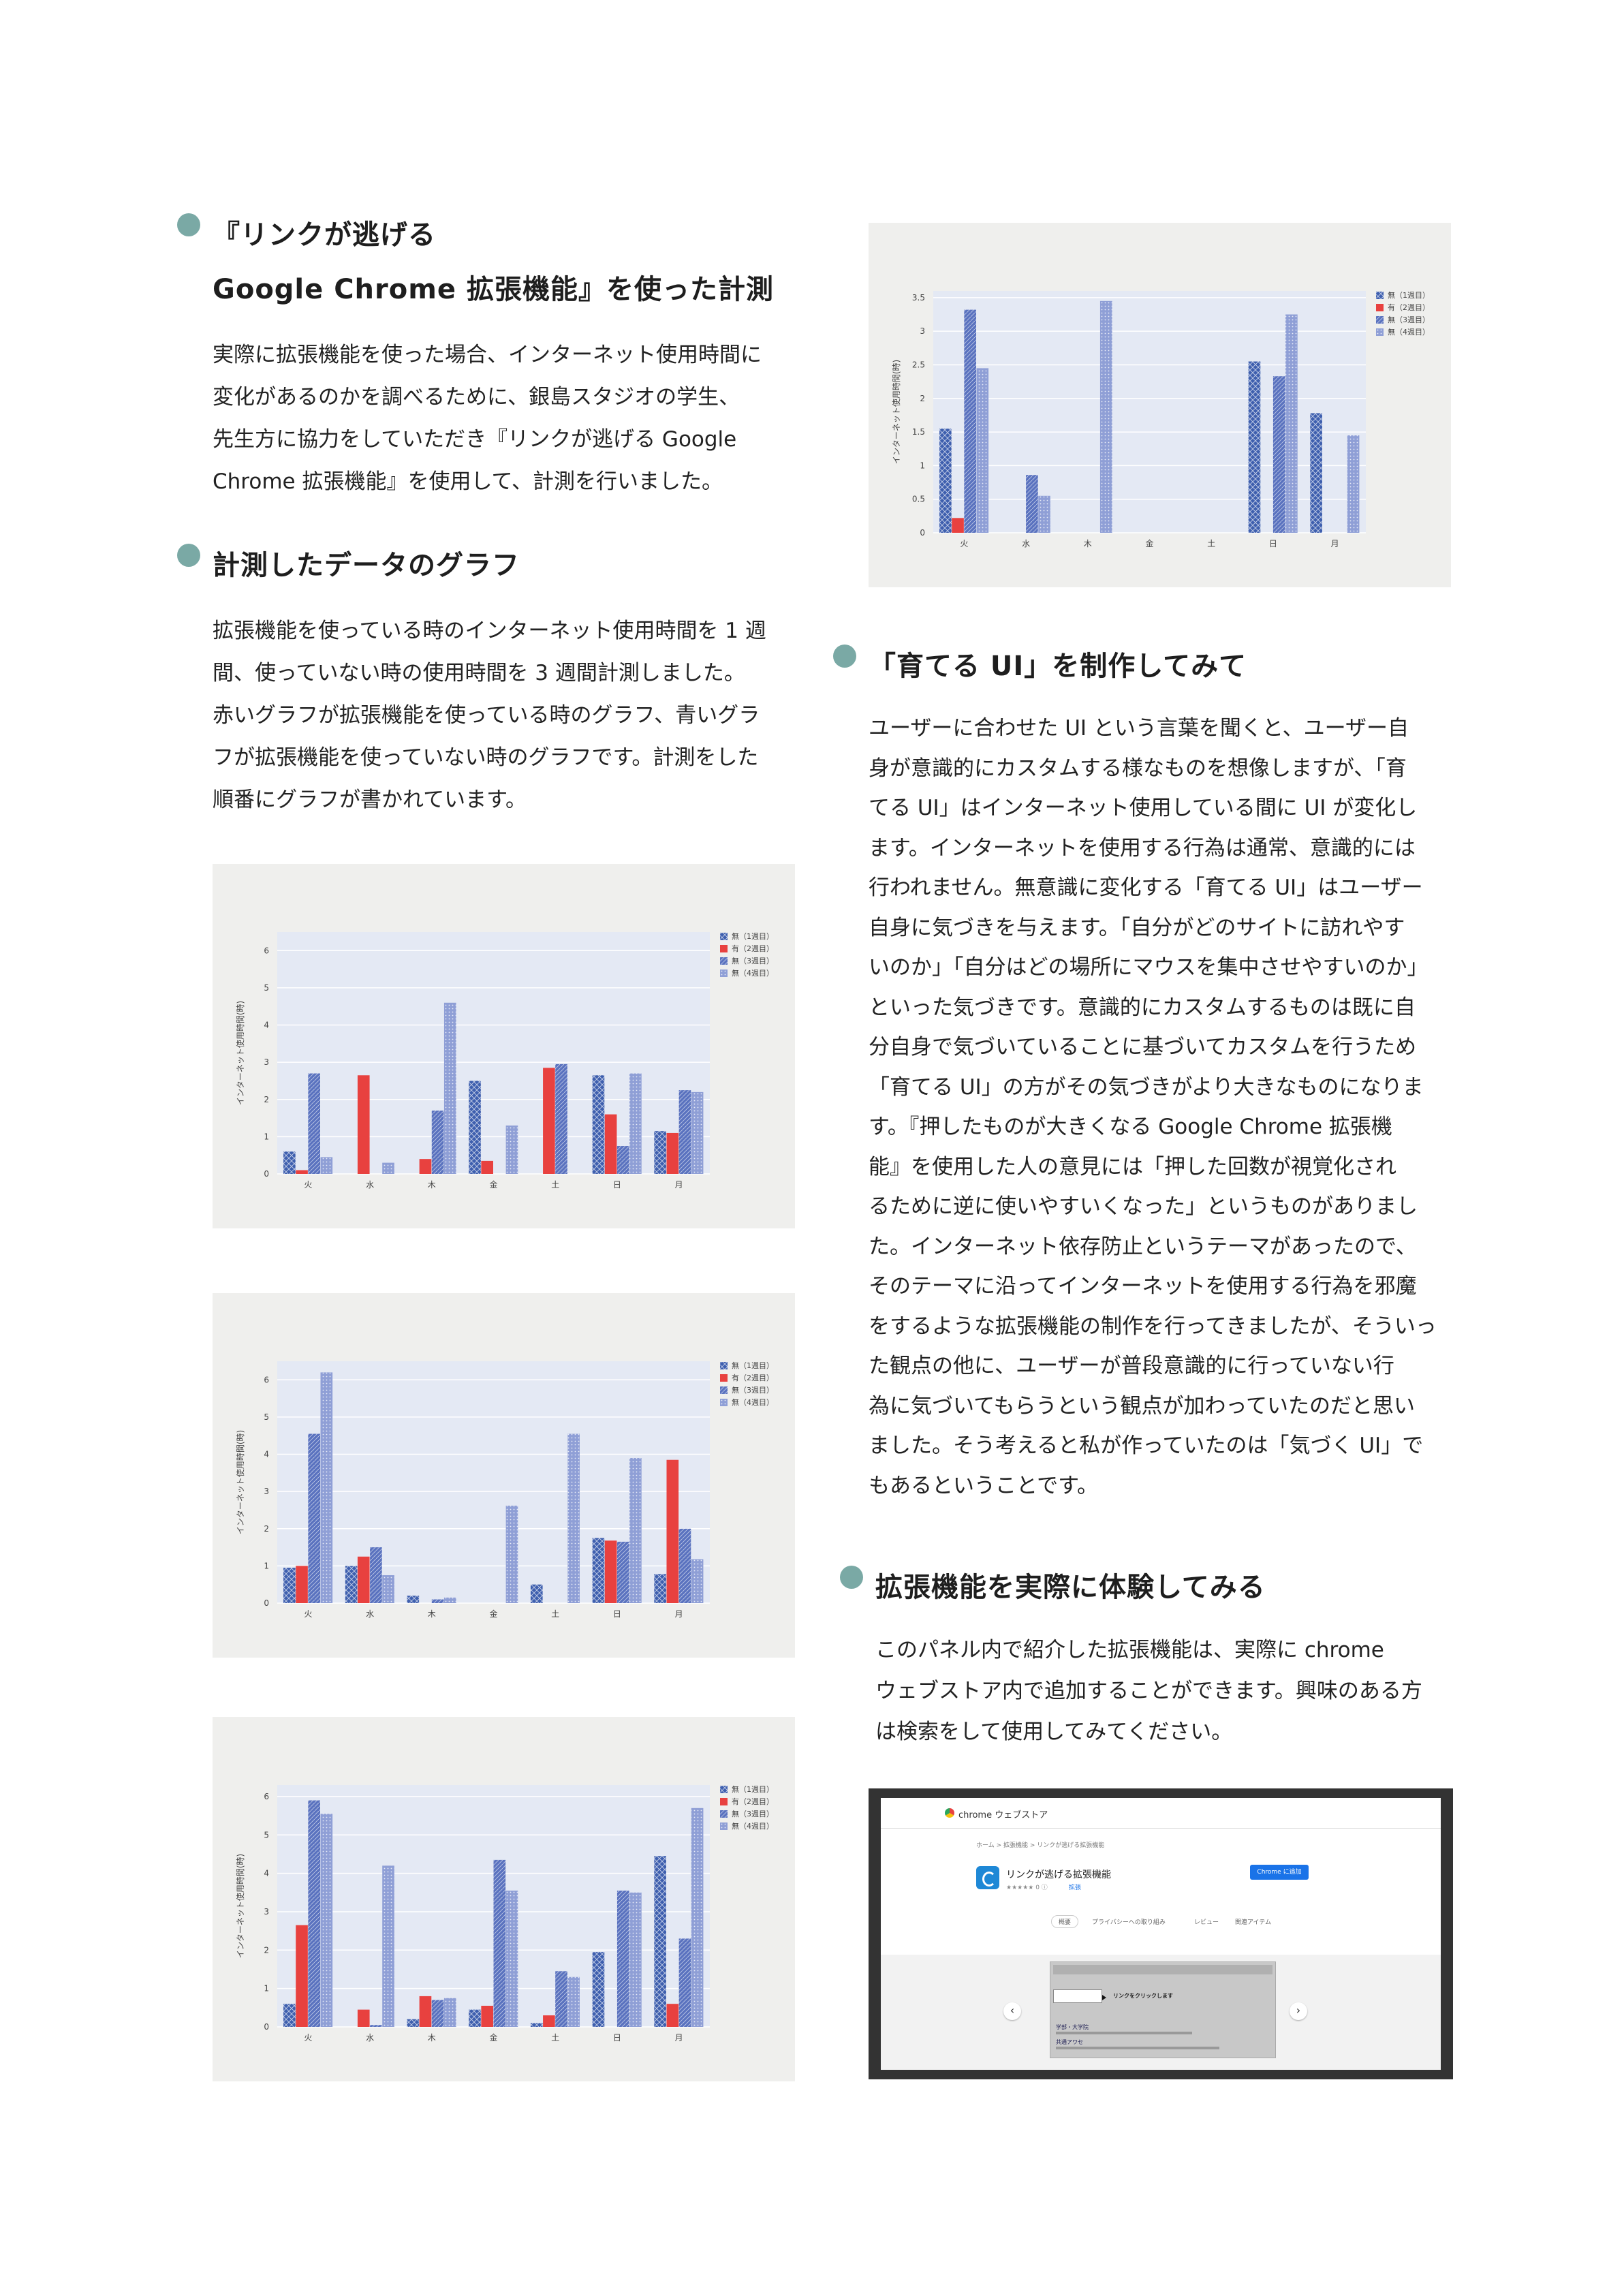 This screenshot has height=2296, width=1624. I want to click on carousel-prev-button: ‹, so click(1012, 2011).